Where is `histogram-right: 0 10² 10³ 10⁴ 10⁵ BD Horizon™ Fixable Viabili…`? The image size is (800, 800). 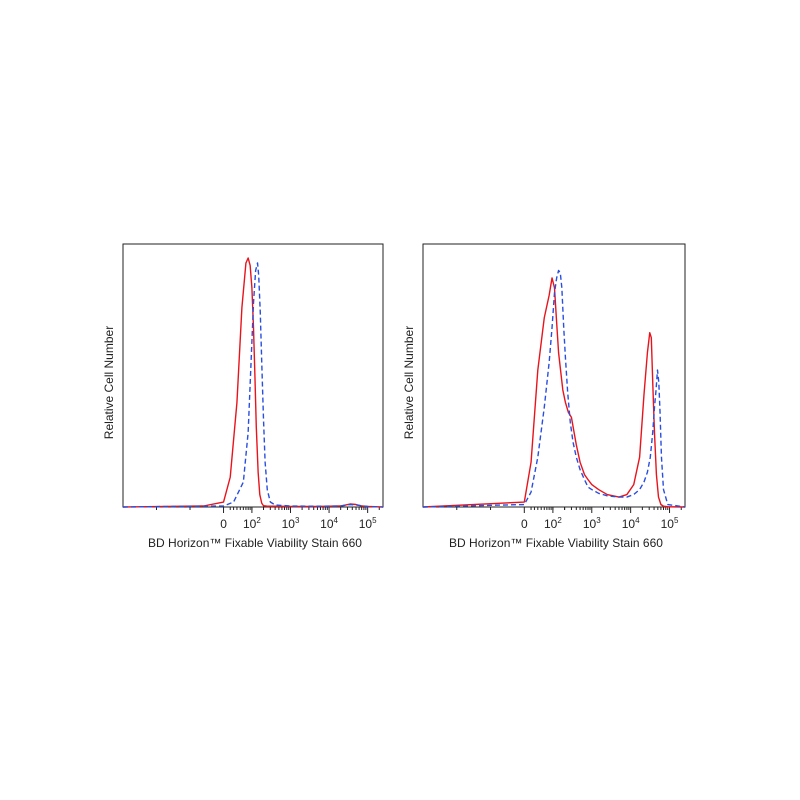 histogram-right: 0 10² 10³ 10⁴ 10⁵ BD Horizon™ Fixable Viabili… is located at coordinates (544, 396).